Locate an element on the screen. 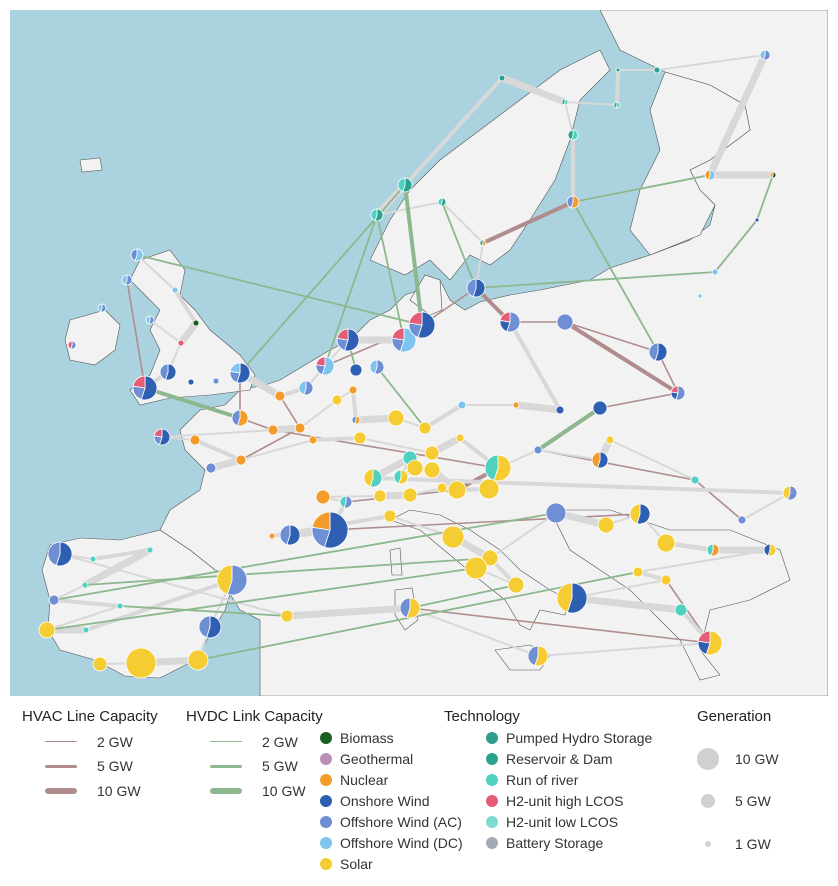  hvac-legend-label-10gw: 10 GW is located at coordinates (119, 791).